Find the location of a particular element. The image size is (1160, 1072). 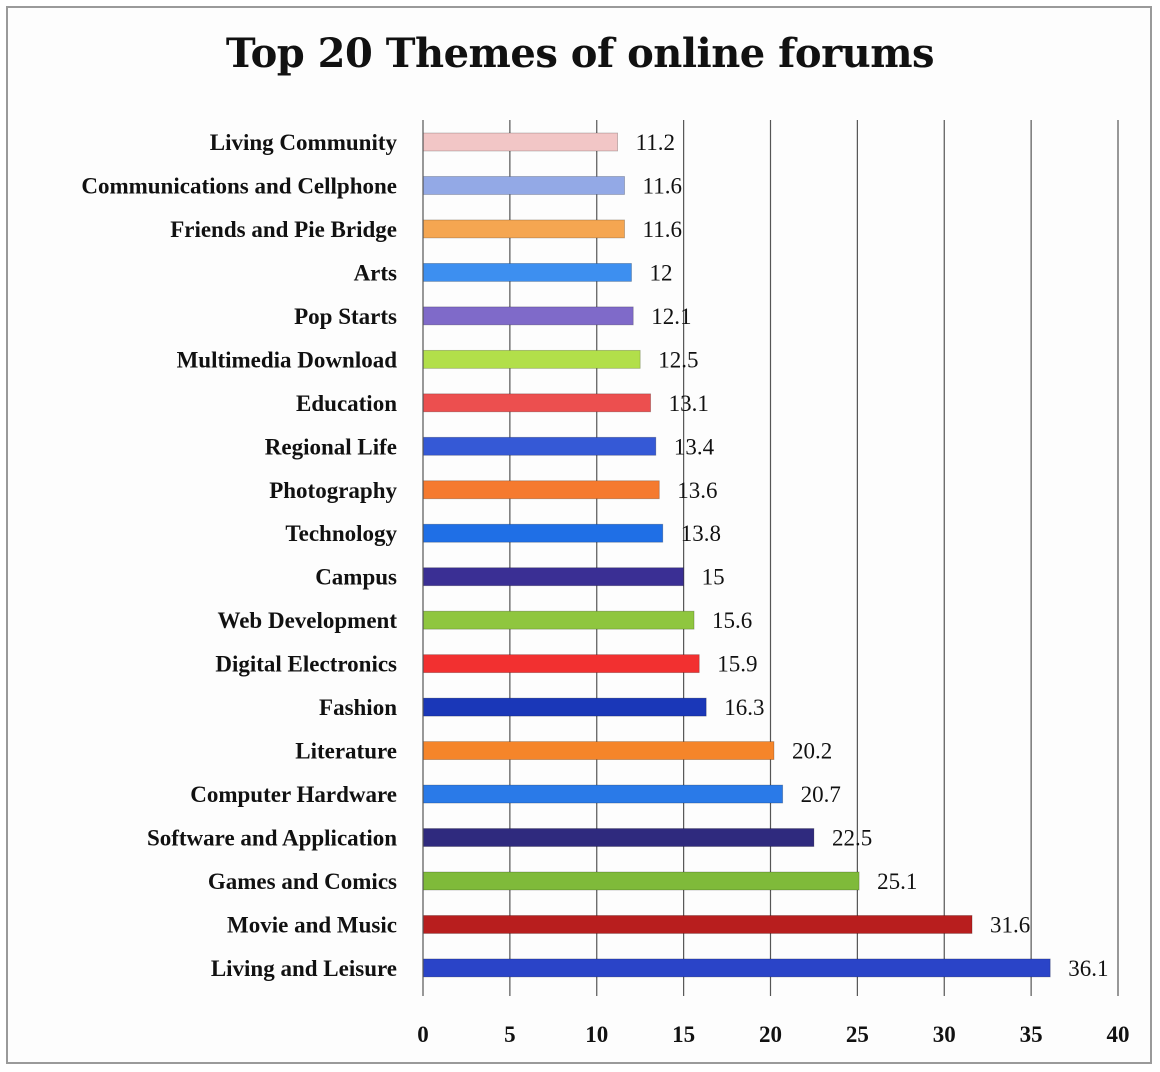

x-tick-label-40: 40 is located at coordinates (1118, 1034).